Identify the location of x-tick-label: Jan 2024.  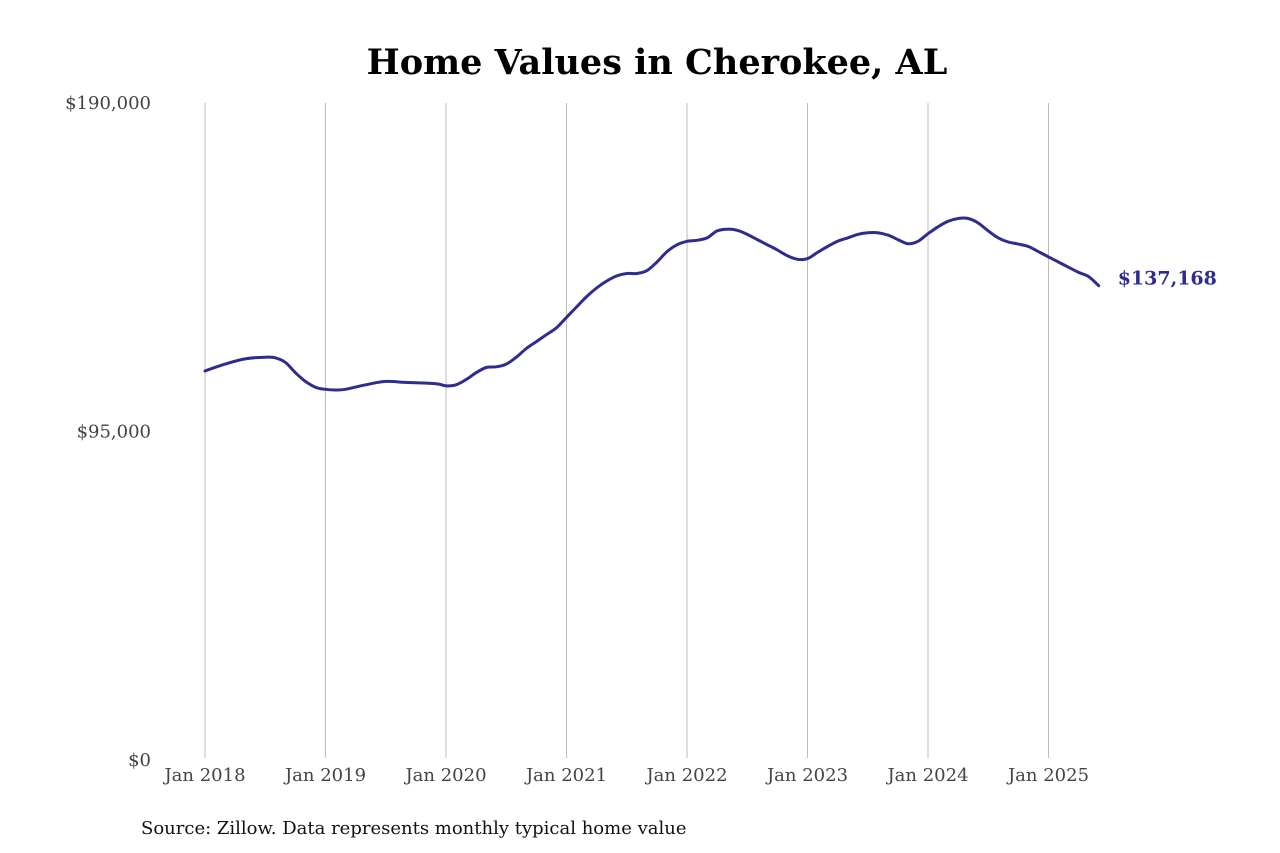
(926, 775).